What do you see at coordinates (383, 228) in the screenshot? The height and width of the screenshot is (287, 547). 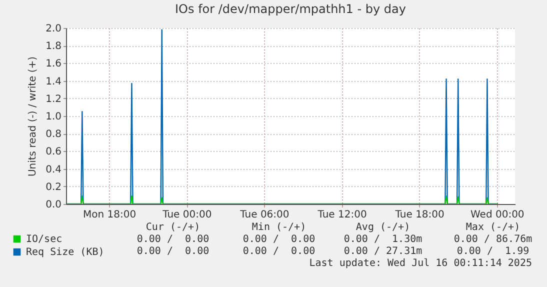 I see `text: Avg (-/+)` at bounding box center [383, 228].